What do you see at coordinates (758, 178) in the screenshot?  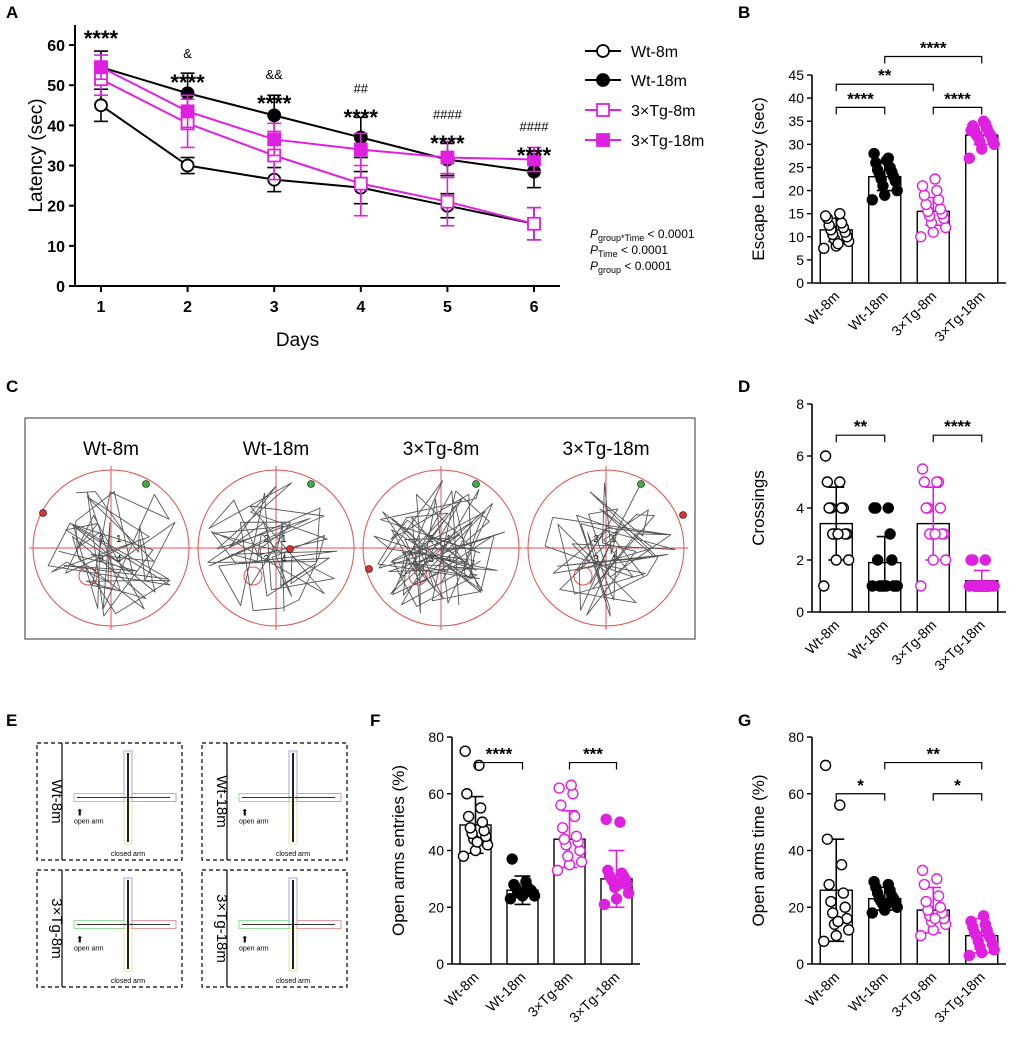 I see `y-axis-label: Escape Lantecy (sec)` at bounding box center [758, 178].